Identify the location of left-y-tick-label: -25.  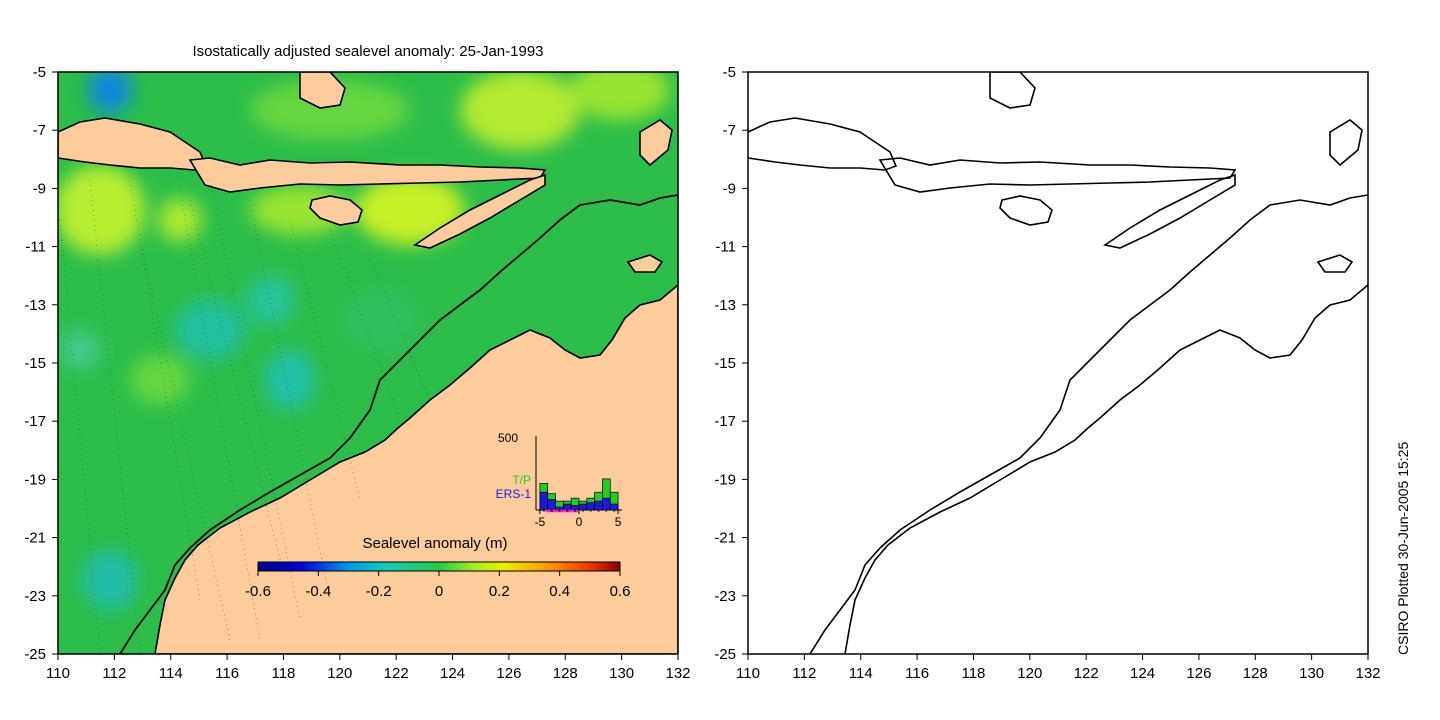
(35, 654).